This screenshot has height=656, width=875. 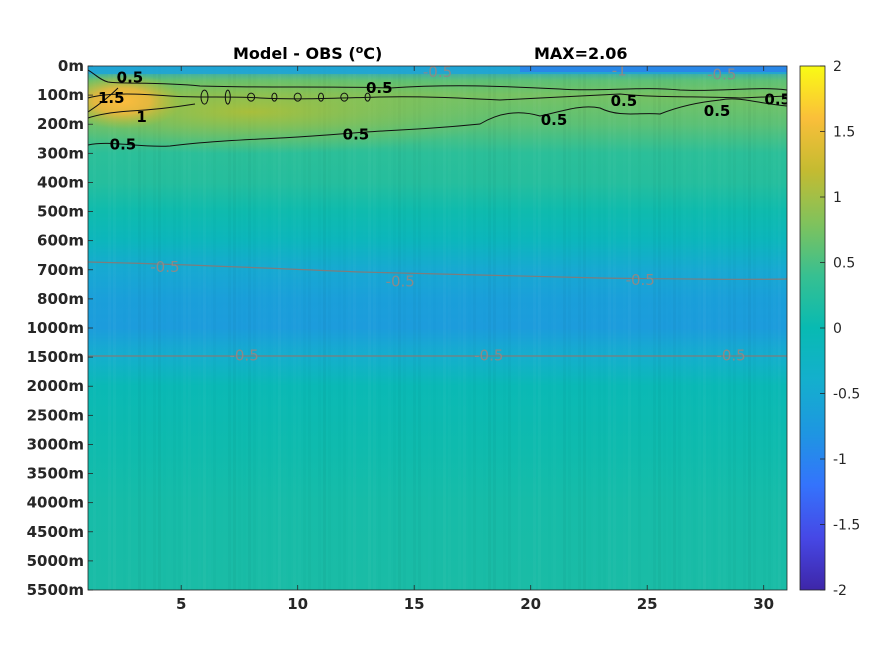 What do you see at coordinates (60, 182) in the screenshot?
I see `y-tick-label: 400m` at bounding box center [60, 182].